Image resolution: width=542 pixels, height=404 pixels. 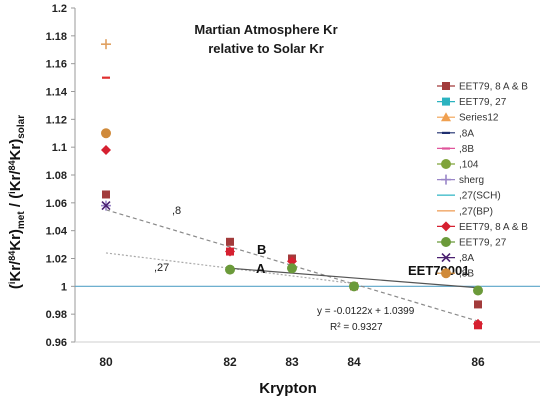 What do you see at coordinates (56, 315) in the screenshot?
I see `y-tick-label: 0.98` at bounding box center [56, 315].